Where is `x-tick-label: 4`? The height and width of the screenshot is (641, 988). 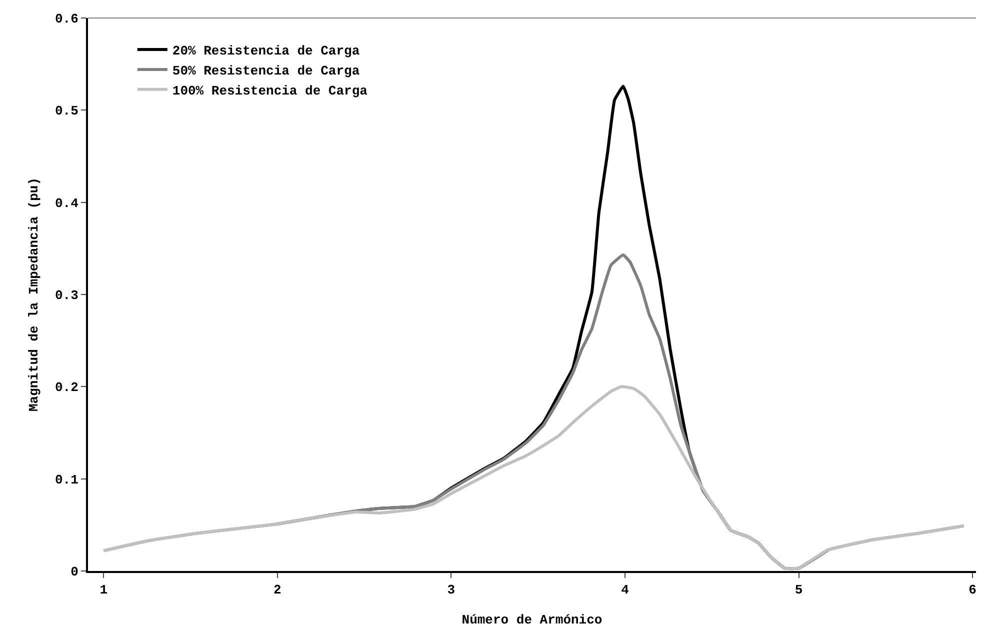
x-tick-label: 4 is located at coordinates (625, 590).